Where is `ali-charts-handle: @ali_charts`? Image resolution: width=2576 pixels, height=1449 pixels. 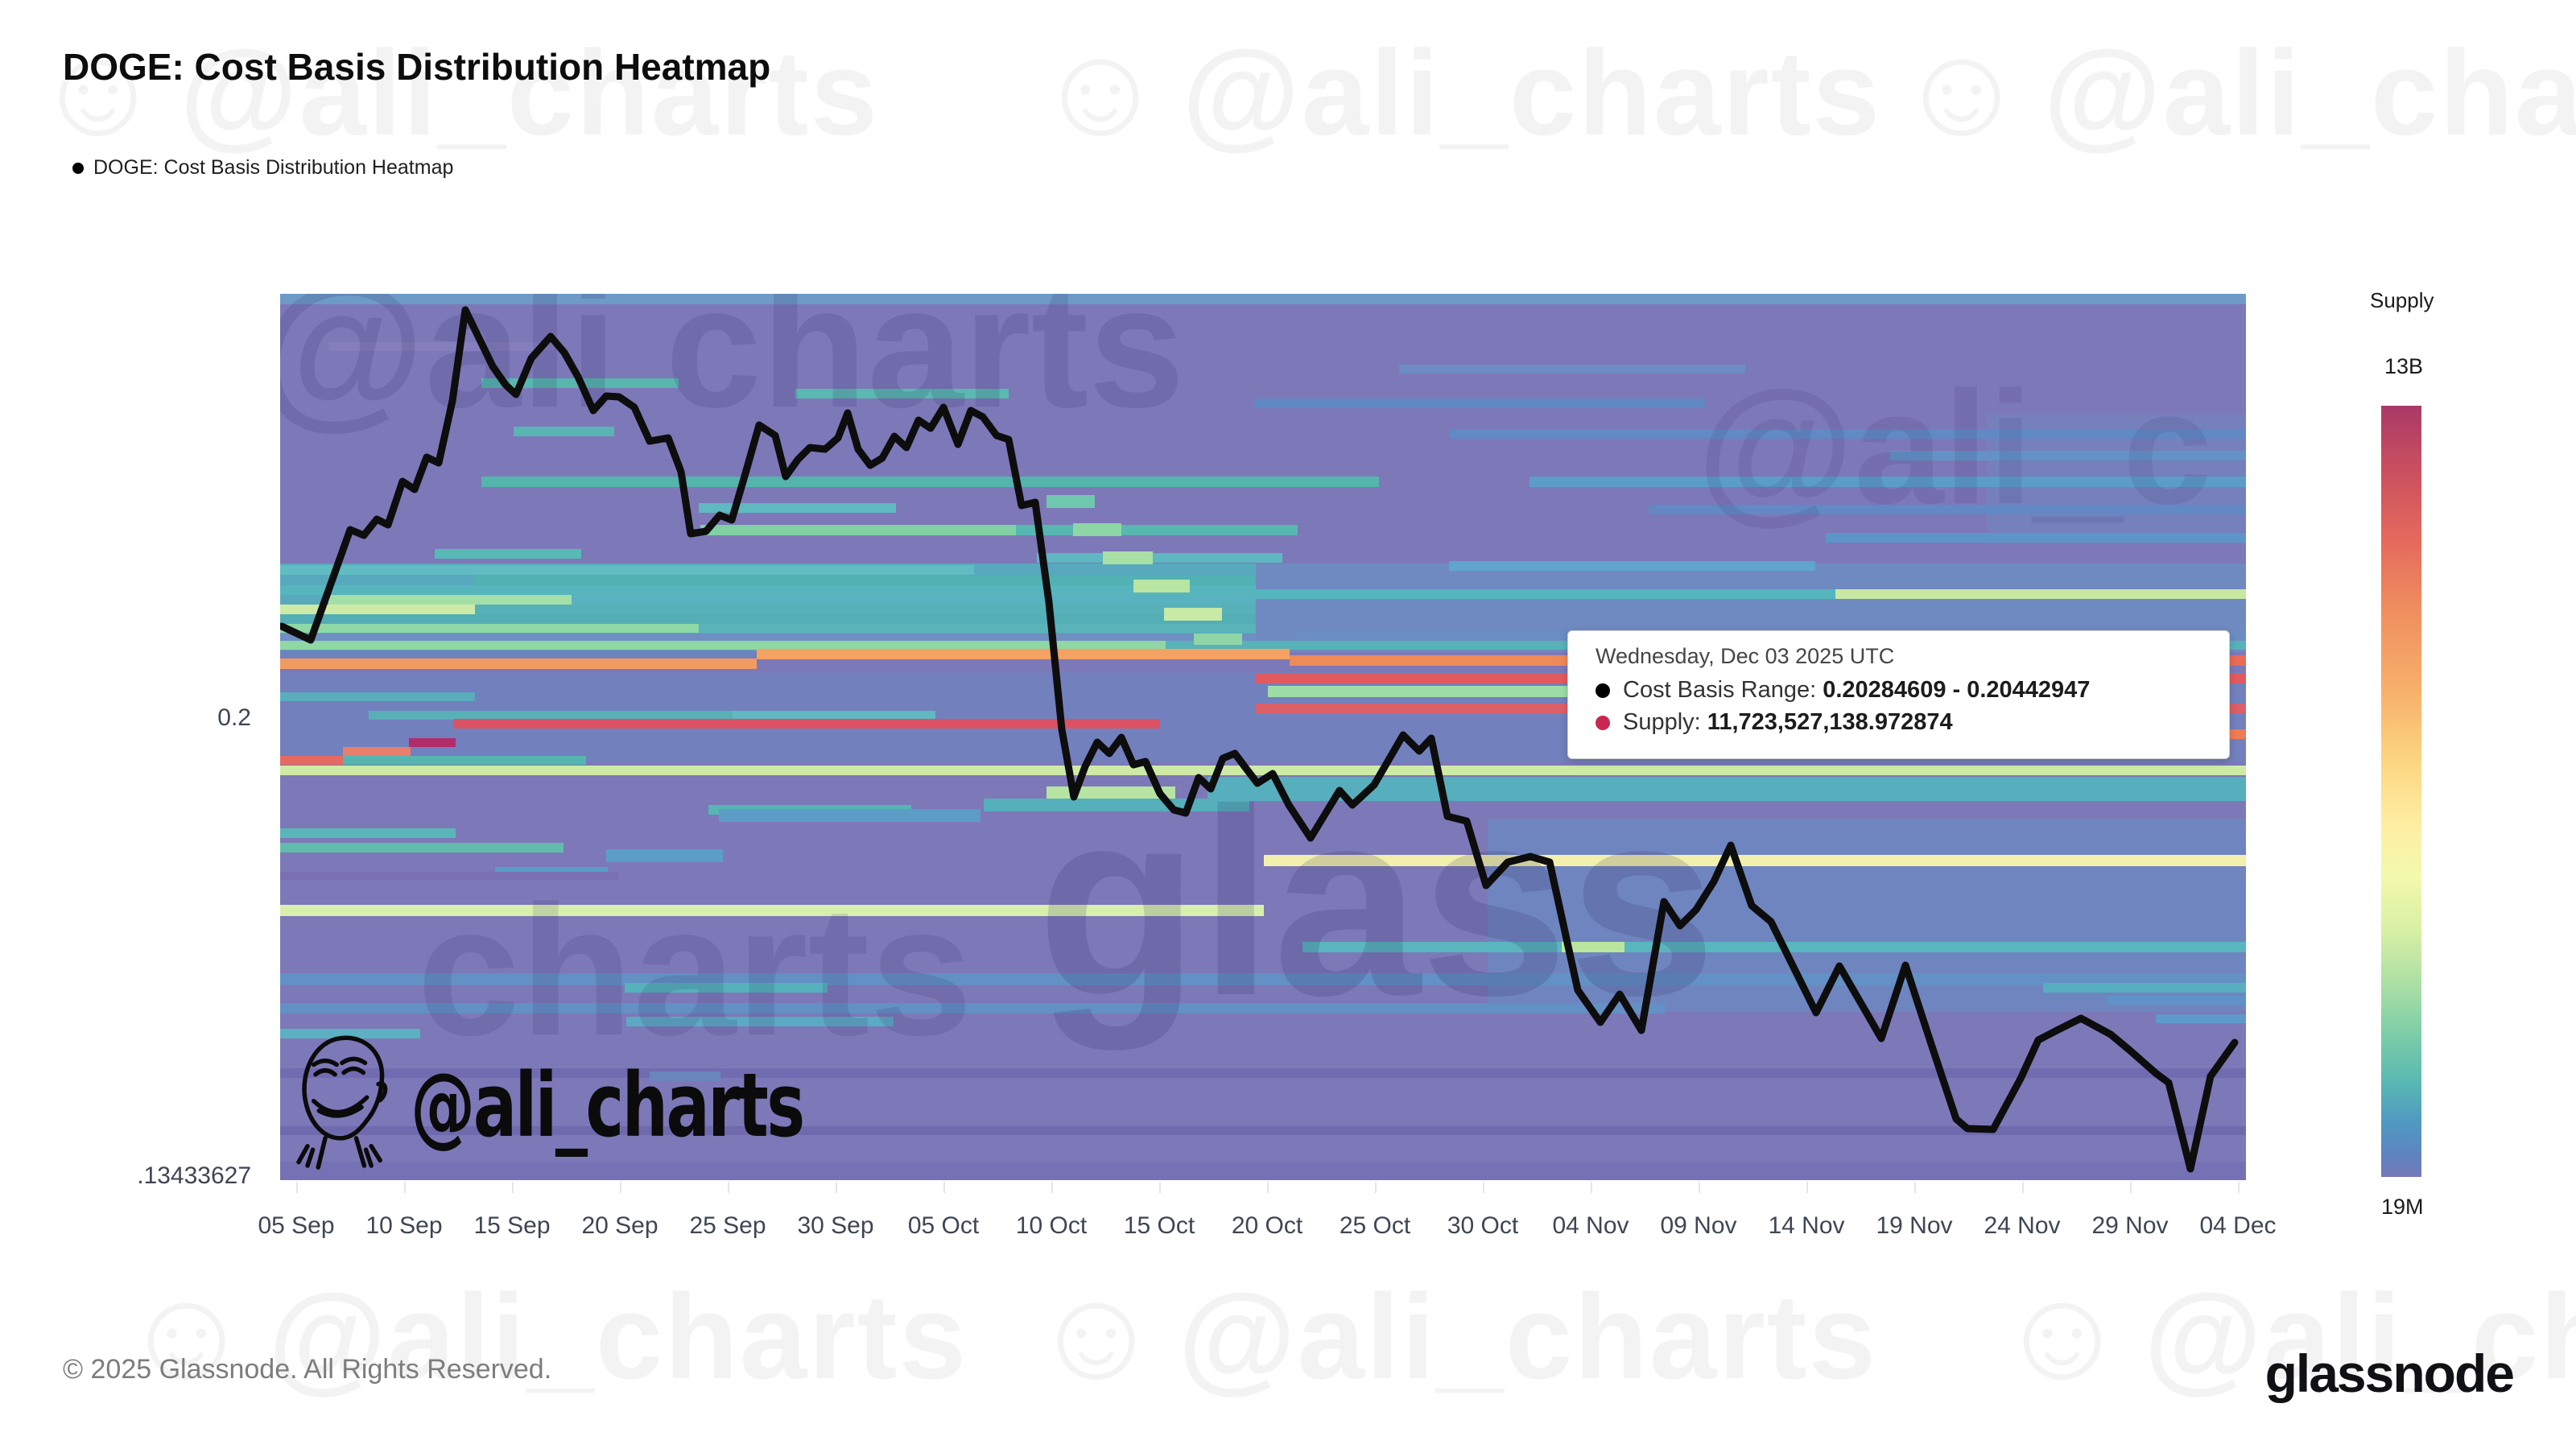 ali-charts-handle: @ali_charts is located at coordinates (608, 1106).